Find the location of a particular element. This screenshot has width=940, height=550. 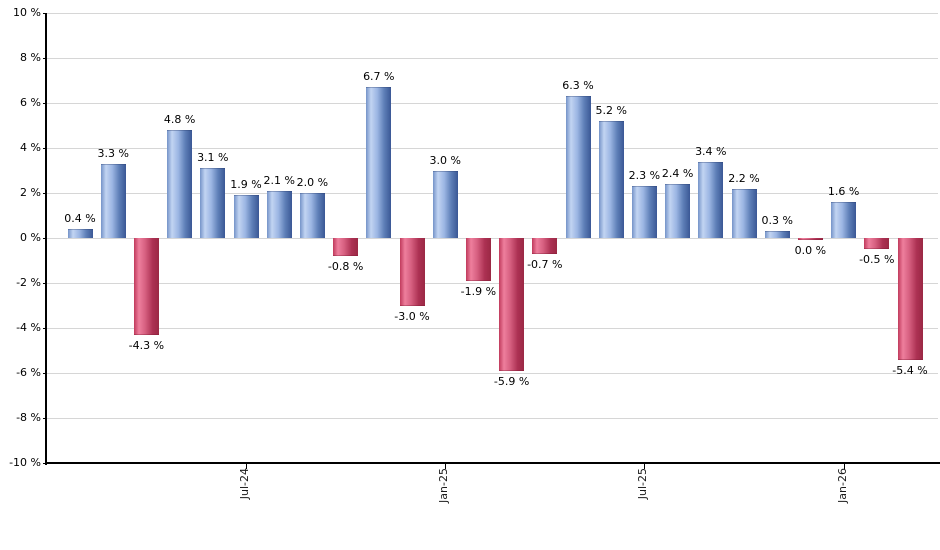

x-axis-label: Jul-24 is located at coordinates (244, 484).